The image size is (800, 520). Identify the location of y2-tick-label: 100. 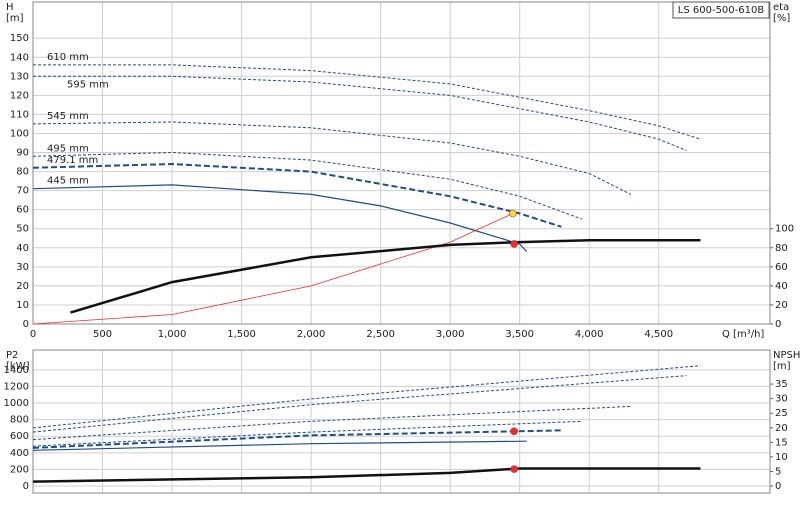
(784, 229).